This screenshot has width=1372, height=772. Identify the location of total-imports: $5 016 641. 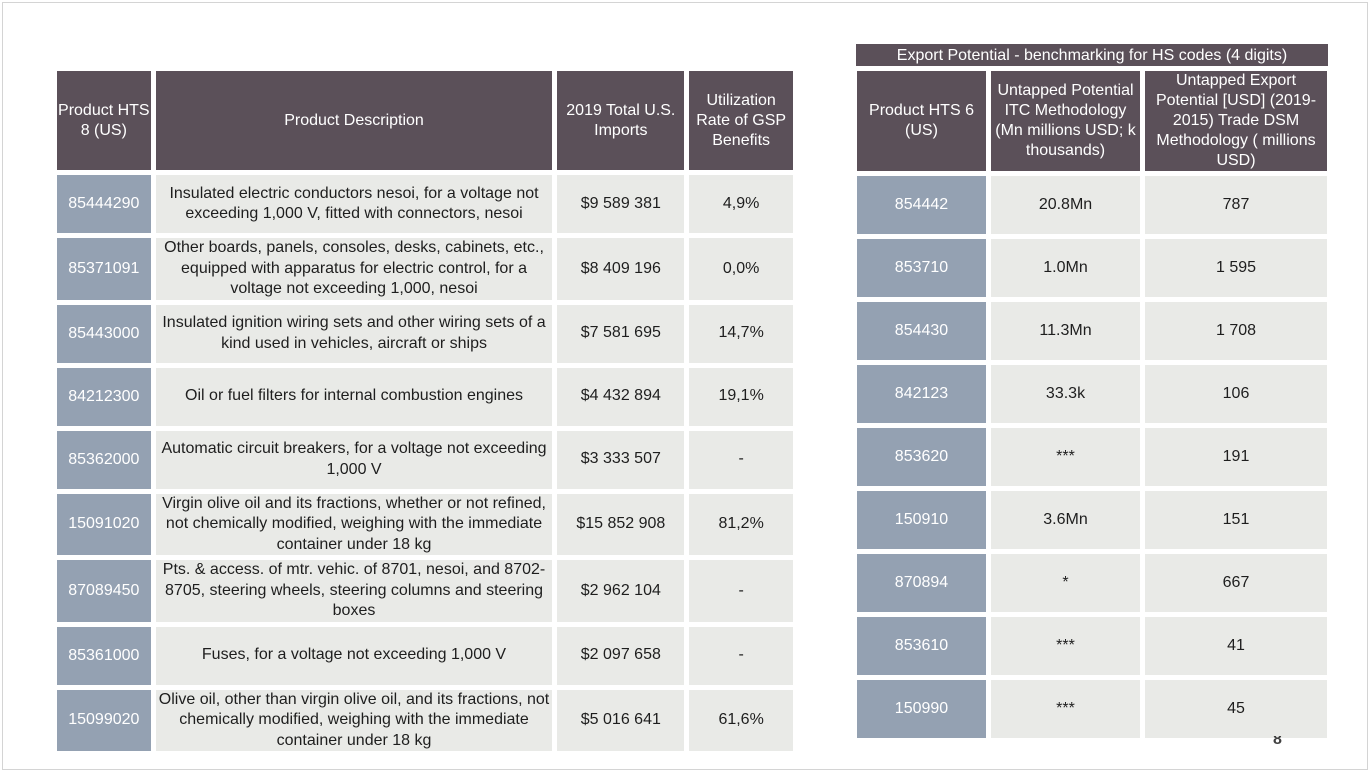
(621, 720).